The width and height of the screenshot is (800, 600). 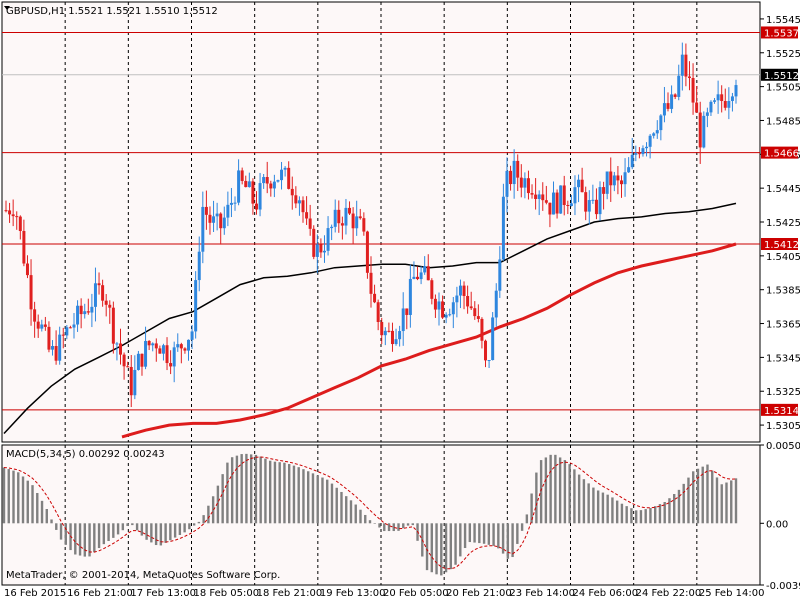 What do you see at coordinates (783, 20) in the screenshot?
I see `y-tick-label: 1.5545` at bounding box center [783, 20].